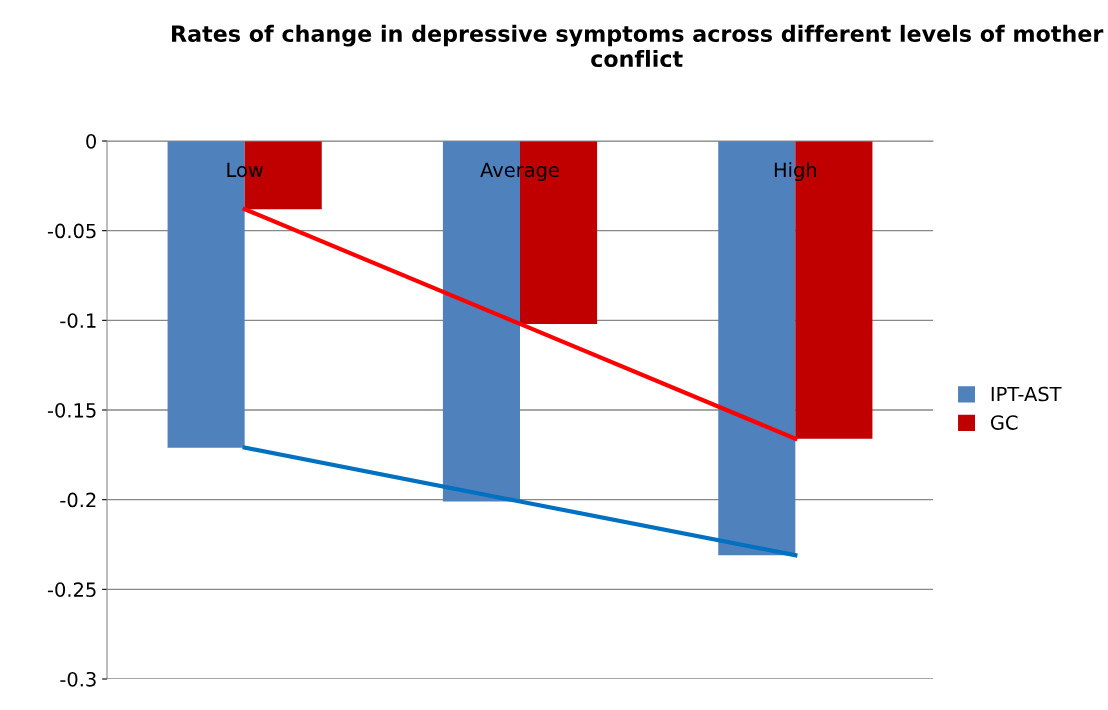  What do you see at coordinates (638, 46) in the screenshot?
I see `chart-title: Rates of change in depressive symptoms across different levels of mother conflict` at bounding box center [638, 46].